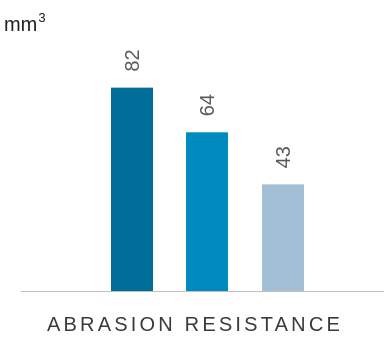  I want to click on data-label-1: 82, so click(133, 60).